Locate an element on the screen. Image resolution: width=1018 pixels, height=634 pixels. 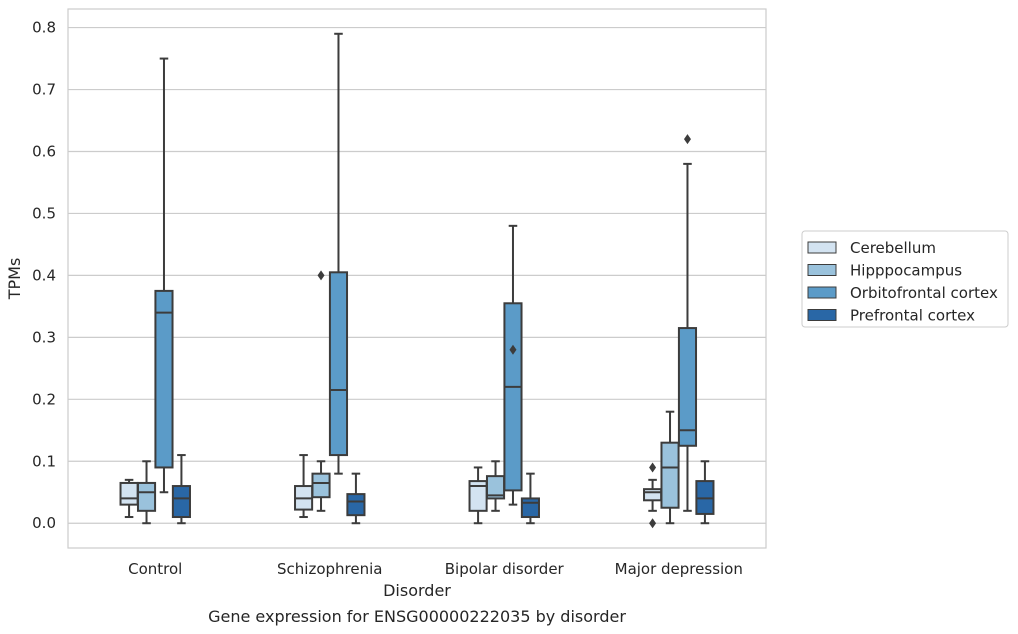
y-tick-label: 0.1 is located at coordinates (44, 461).